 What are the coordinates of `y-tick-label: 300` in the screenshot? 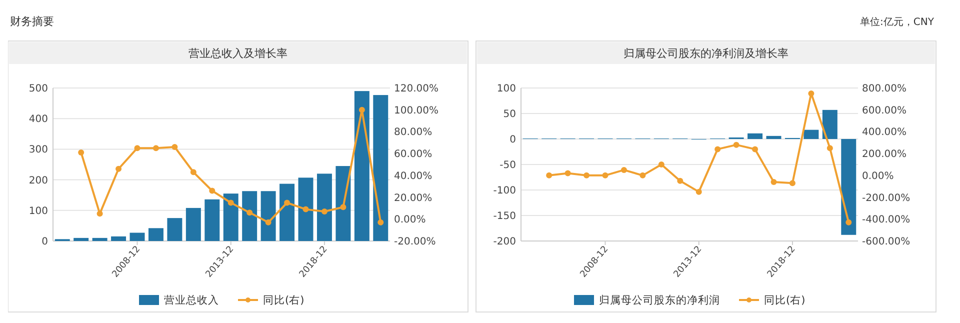 It's located at (38, 150).